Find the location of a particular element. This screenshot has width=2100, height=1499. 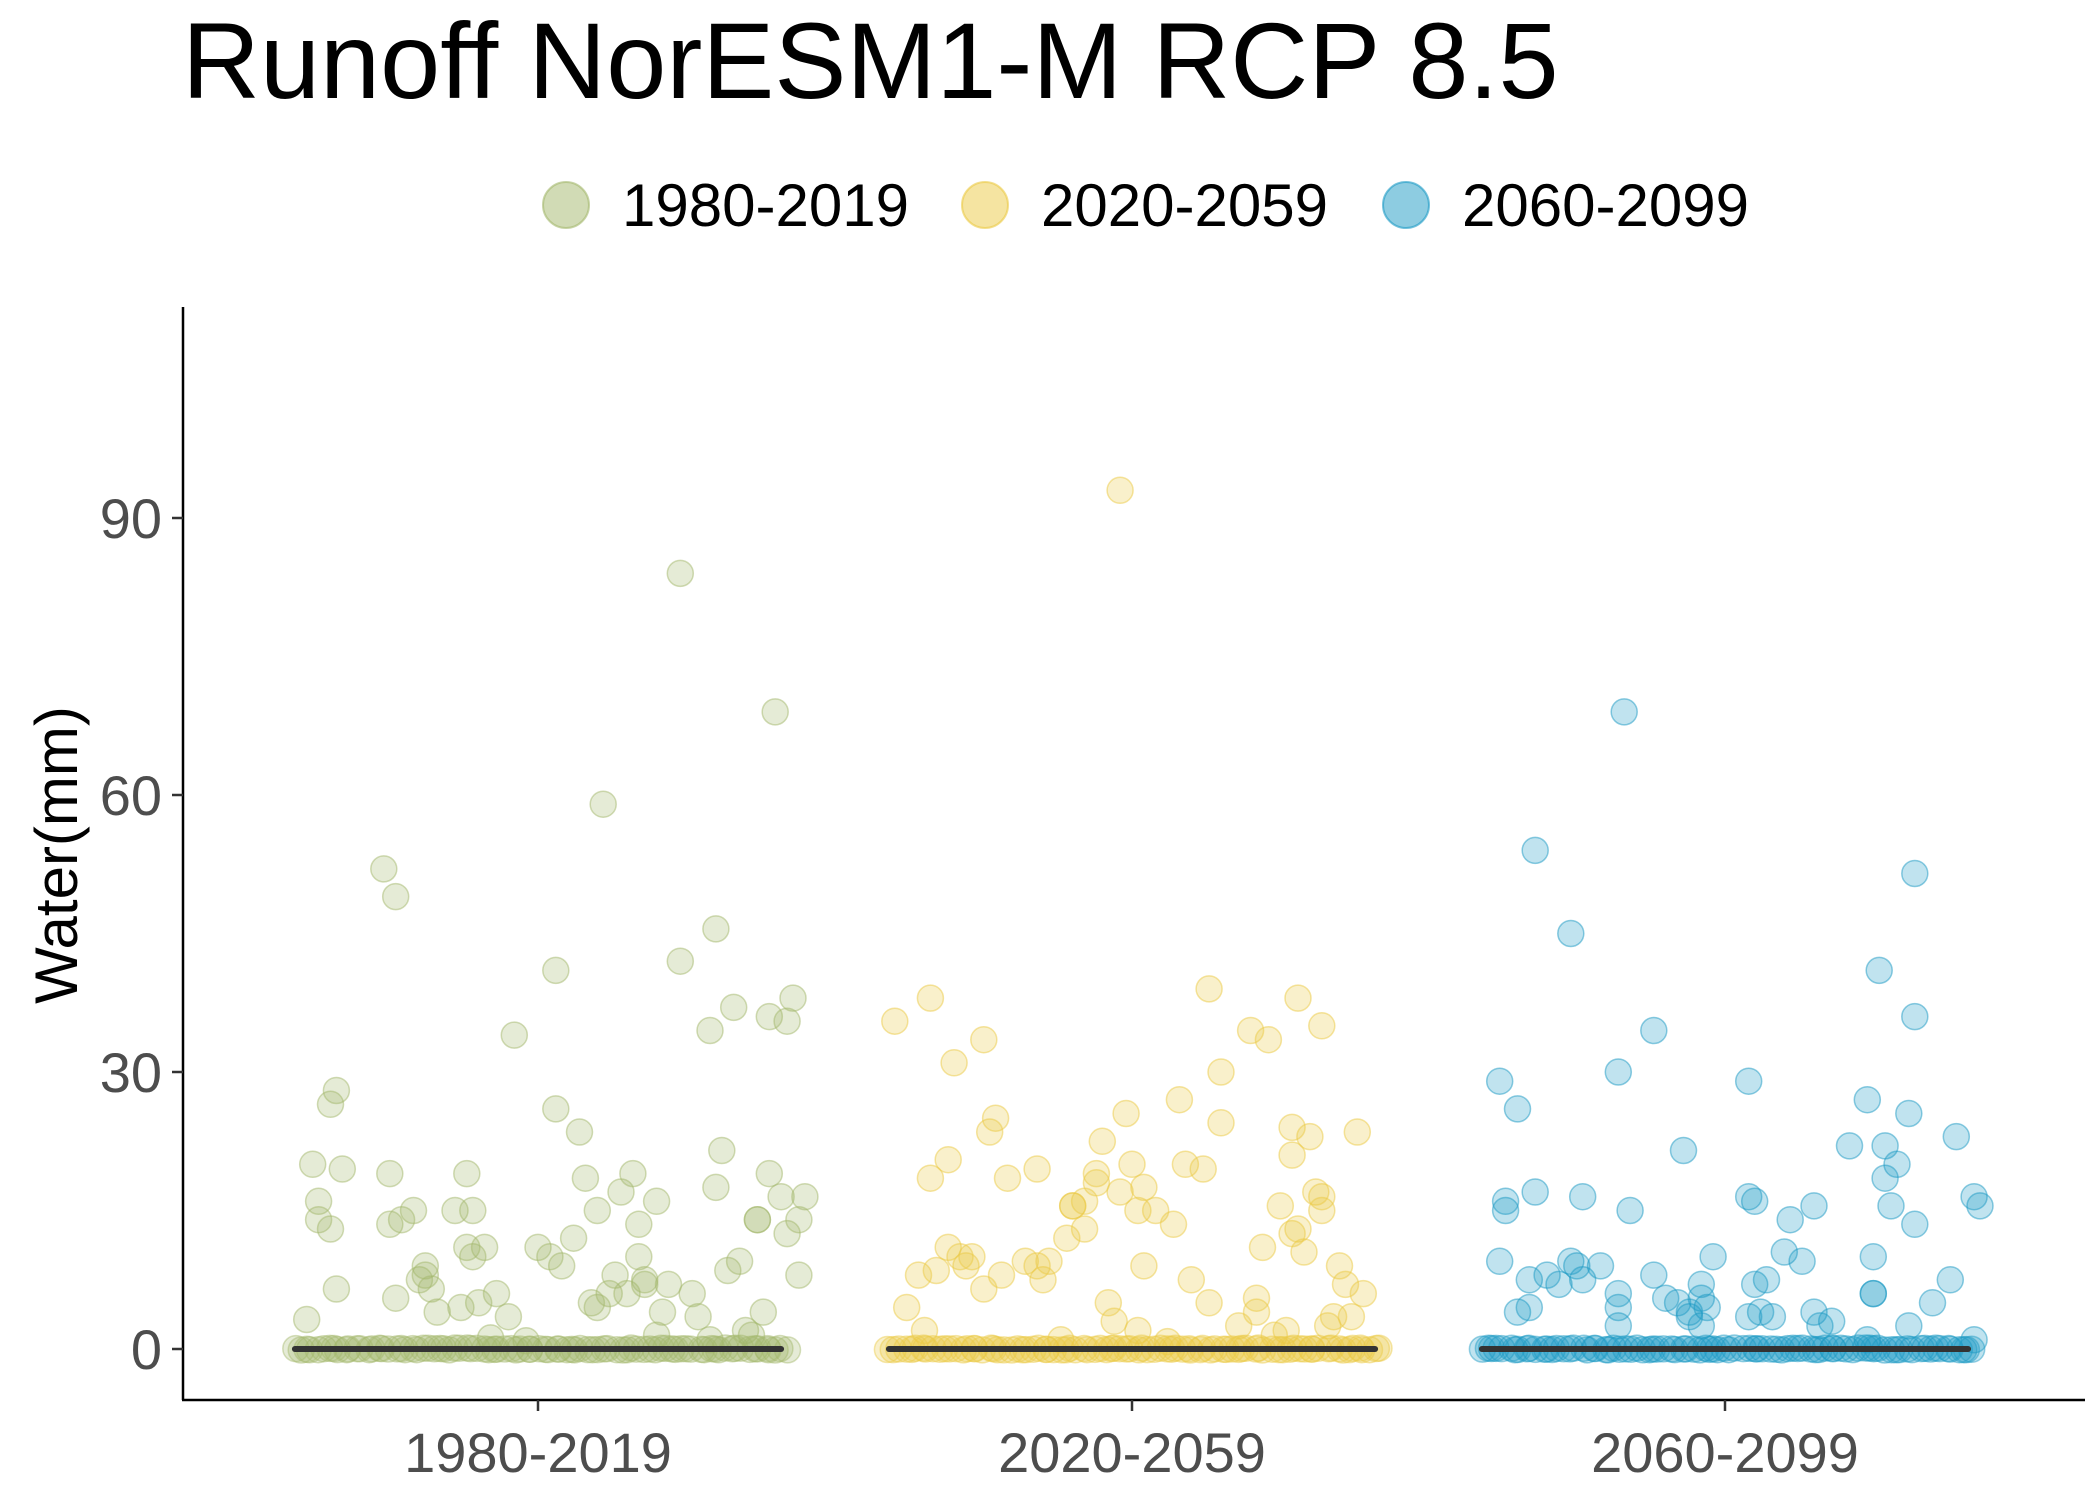

y-tick-label: 90 is located at coordinates (131, 518).